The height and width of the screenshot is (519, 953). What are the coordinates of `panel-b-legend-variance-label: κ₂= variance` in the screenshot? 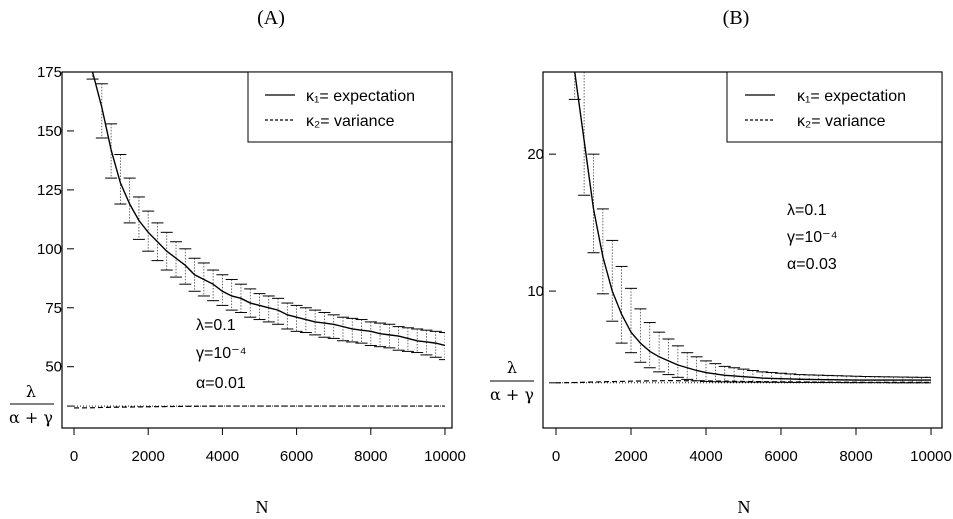 It's located at (841, 121).